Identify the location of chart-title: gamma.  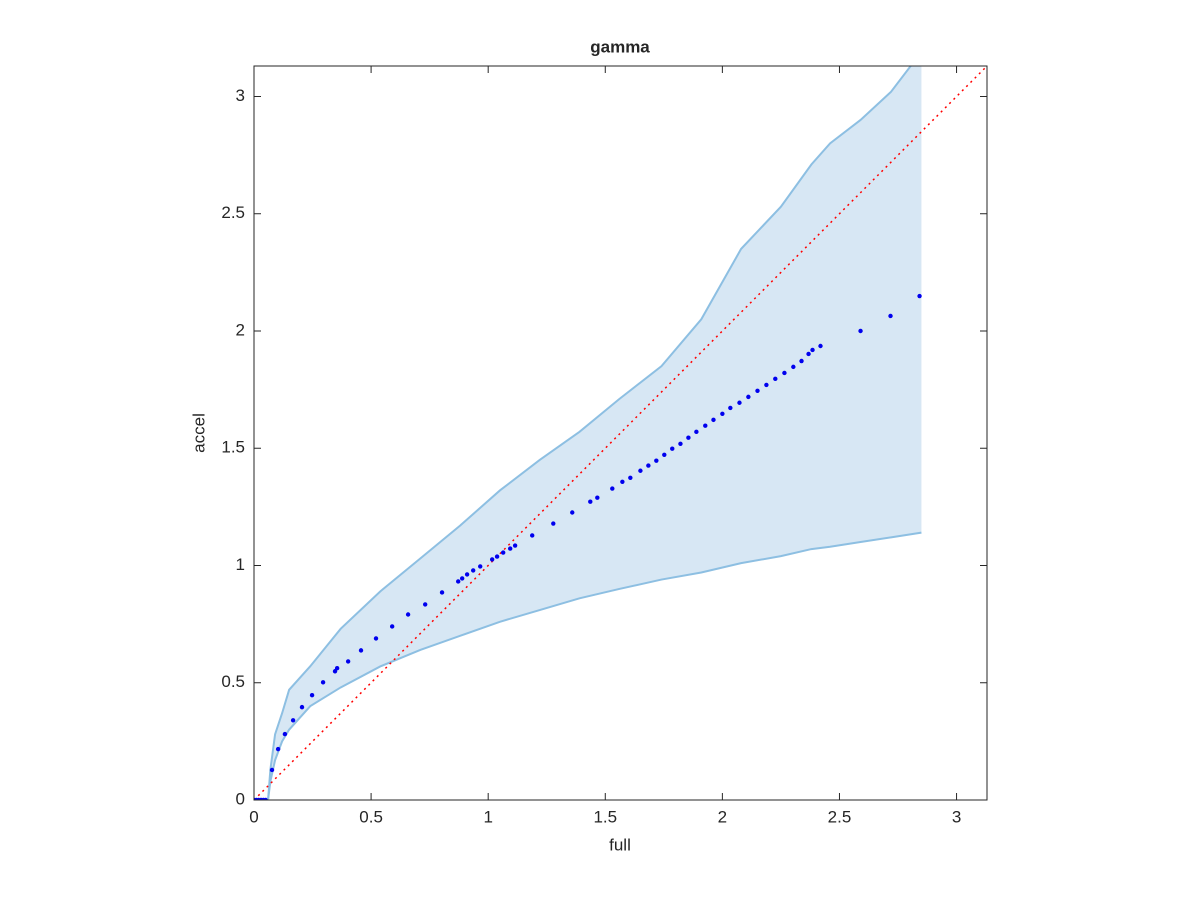
(620, 46).